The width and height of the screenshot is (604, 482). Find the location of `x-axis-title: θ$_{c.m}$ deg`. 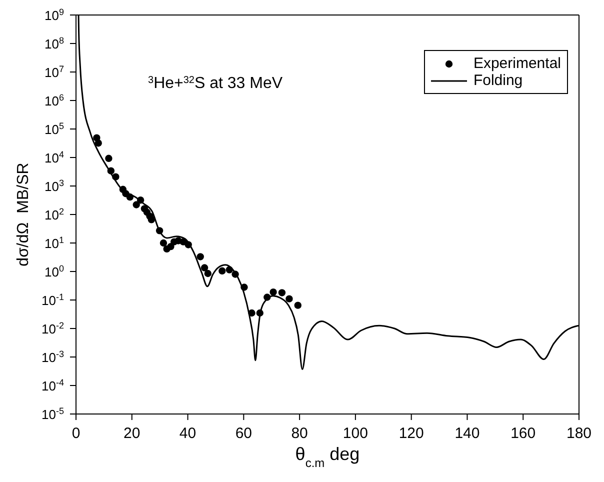

x-axis-title: θ$_{c.m}$ deg is located at coordinates (327, 457).